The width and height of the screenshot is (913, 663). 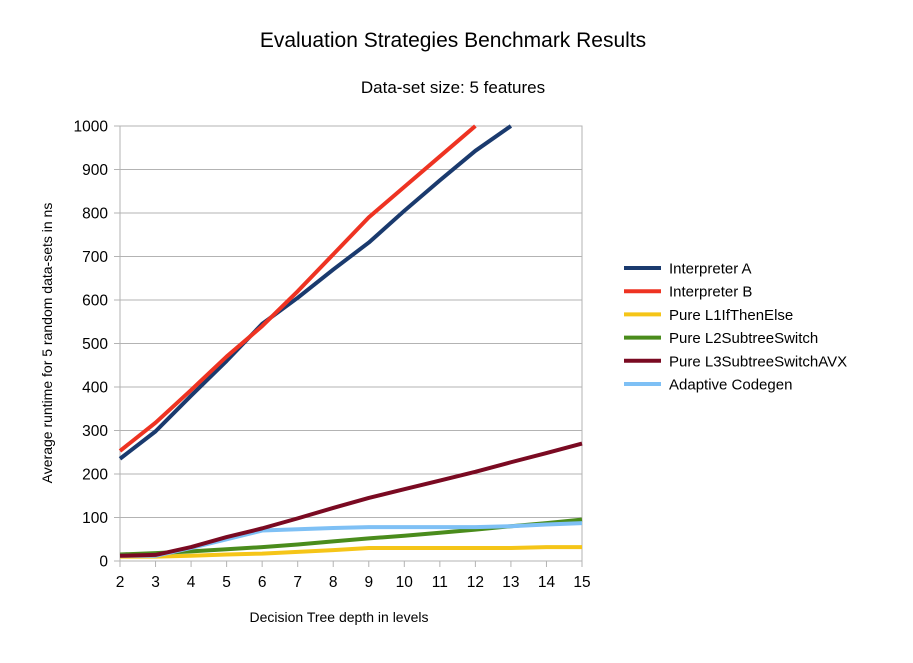 I want to click on y-tick-label: 200, so click(x=95, y=475).